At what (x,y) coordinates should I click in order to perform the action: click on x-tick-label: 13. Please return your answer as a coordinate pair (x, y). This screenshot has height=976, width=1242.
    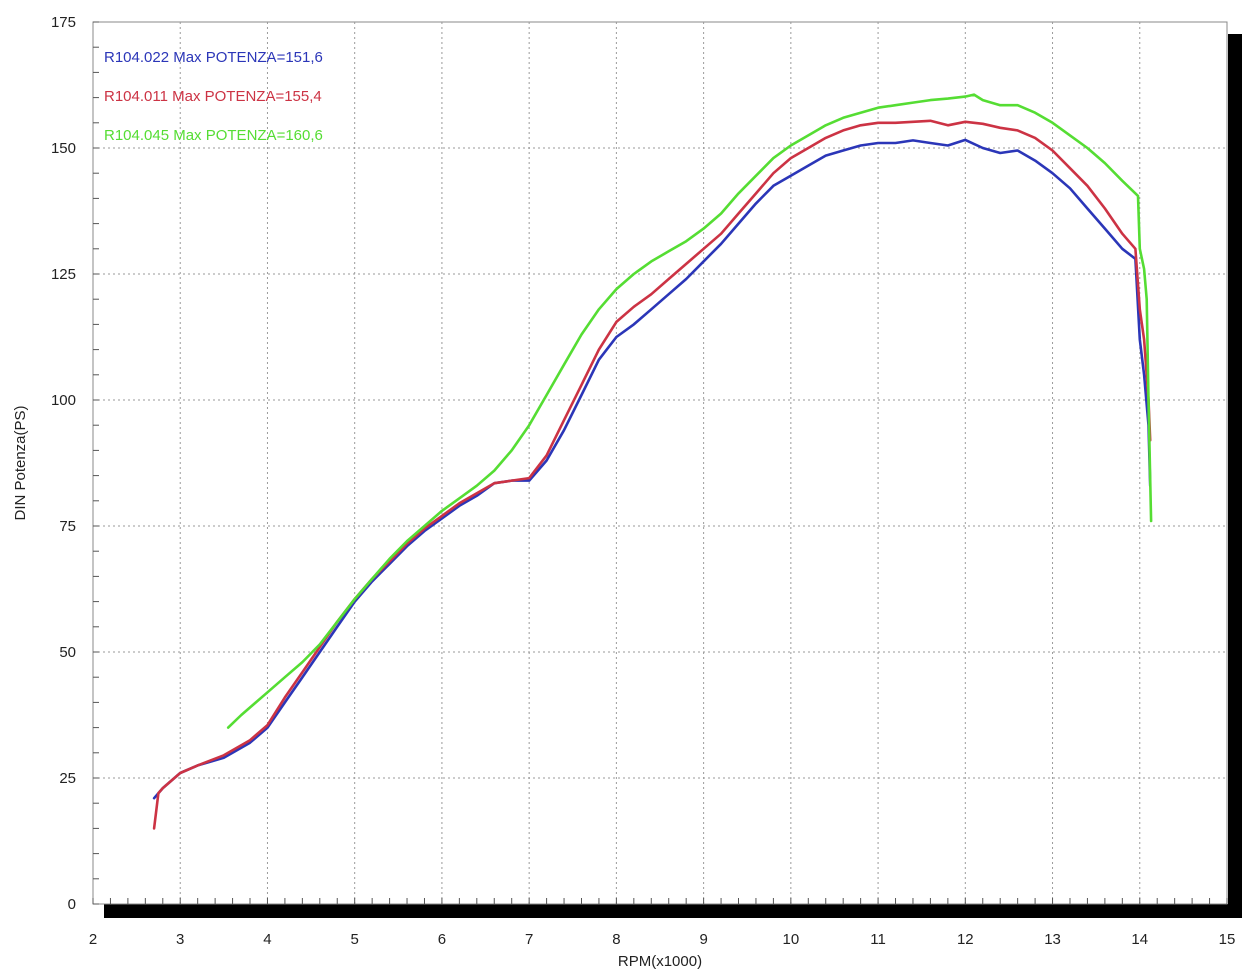
    Looking at the image, I should click on (1052, 939).